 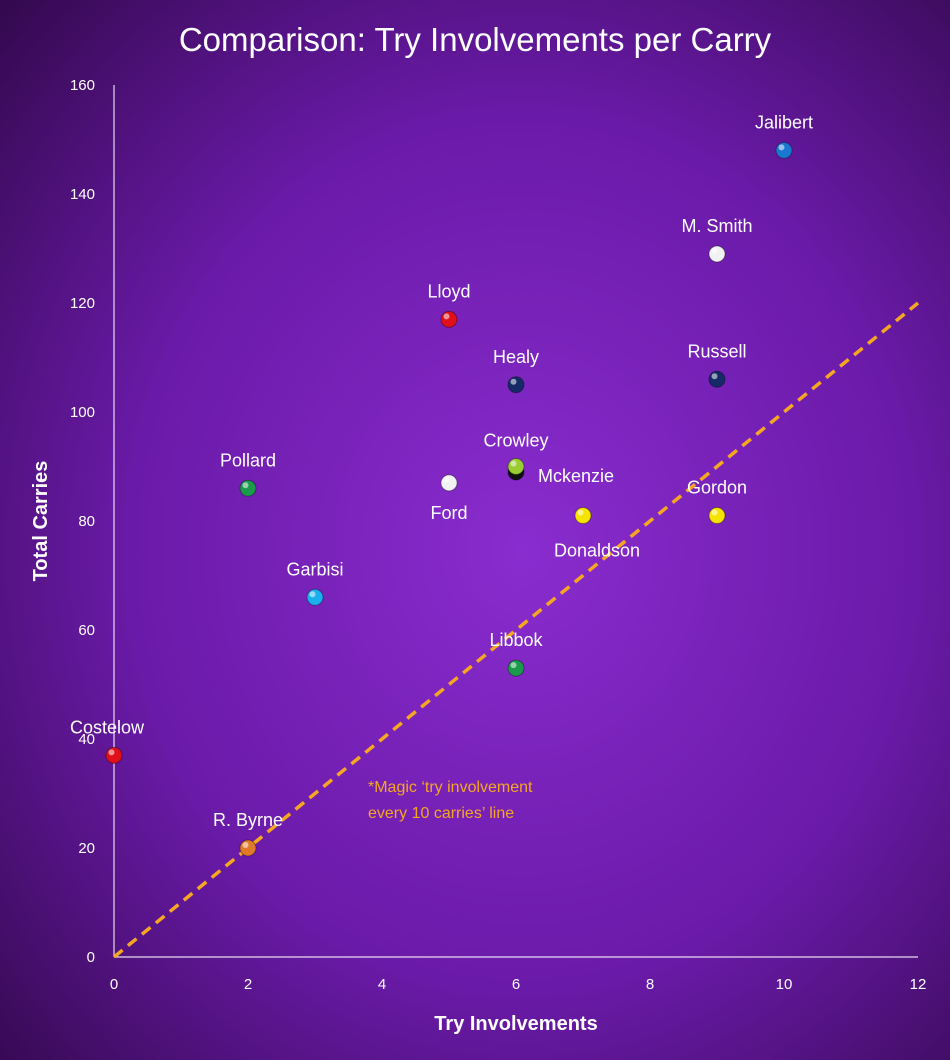 I want to click on point-pollard, so click(x=248, y=488).